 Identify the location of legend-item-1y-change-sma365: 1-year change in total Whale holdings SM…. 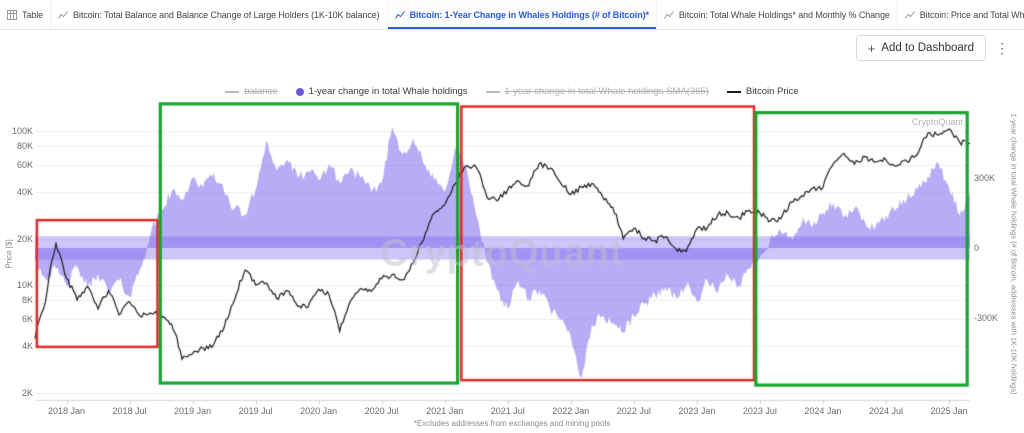
(597, 91).